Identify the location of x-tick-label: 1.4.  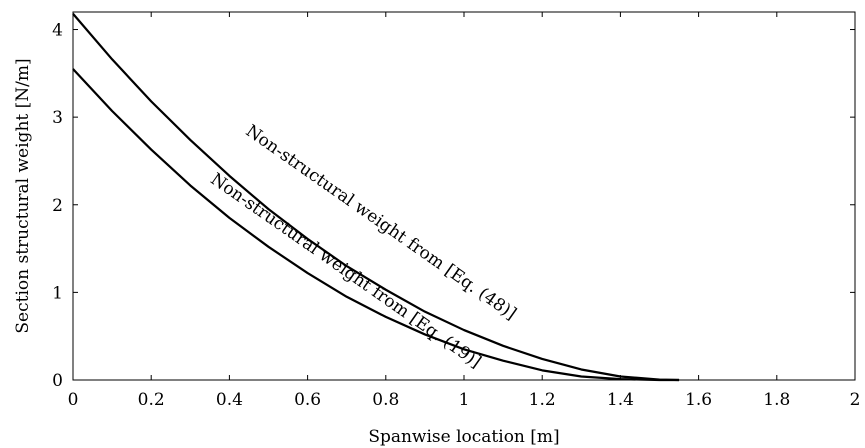
(620, 400).